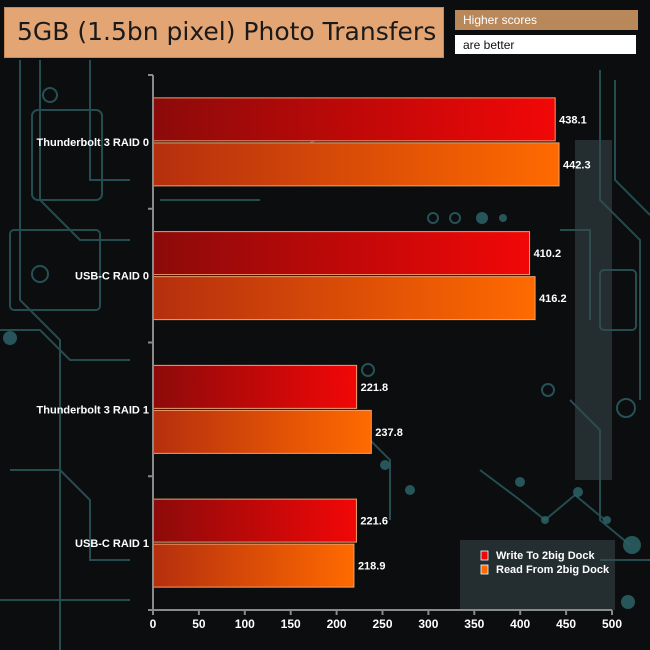 This screenshot has width=650, height=650. Describe the element at coordinates (553, 570) in the screenshot. I see `legend-label-read: Read From 2big Dock` at that location.